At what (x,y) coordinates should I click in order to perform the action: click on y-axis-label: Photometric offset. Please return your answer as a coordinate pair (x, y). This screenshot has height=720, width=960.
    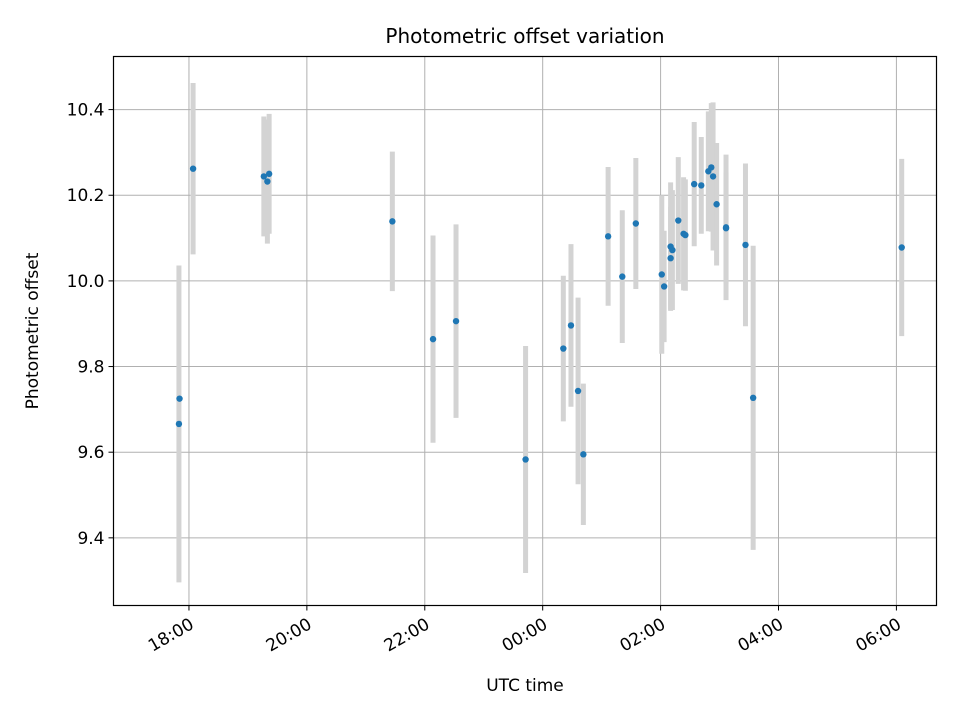
    Looking at the image, I should click on (33, 330).